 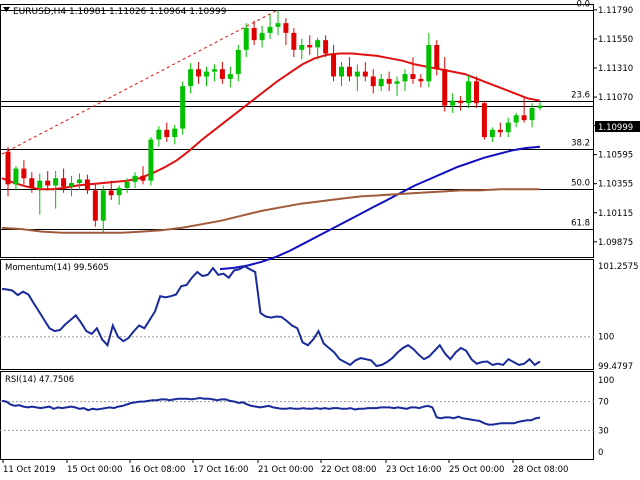 What do you see at coordinates (157, 470) in the screenshot?
I see `time-tick-label: 16 Oct 08:00` at bounding box center [157, 470].